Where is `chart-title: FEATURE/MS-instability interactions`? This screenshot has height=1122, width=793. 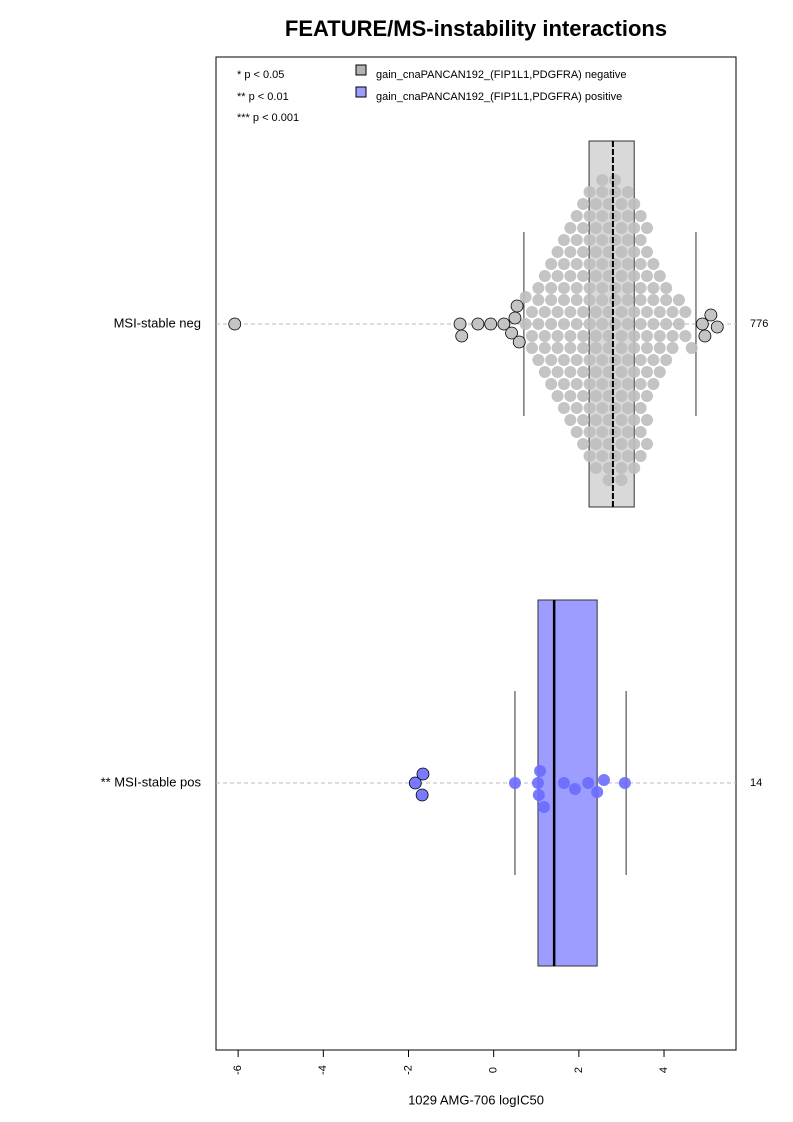
chart-title: FEATURE/MS-instability interactions is located at coordinates (476, 28).